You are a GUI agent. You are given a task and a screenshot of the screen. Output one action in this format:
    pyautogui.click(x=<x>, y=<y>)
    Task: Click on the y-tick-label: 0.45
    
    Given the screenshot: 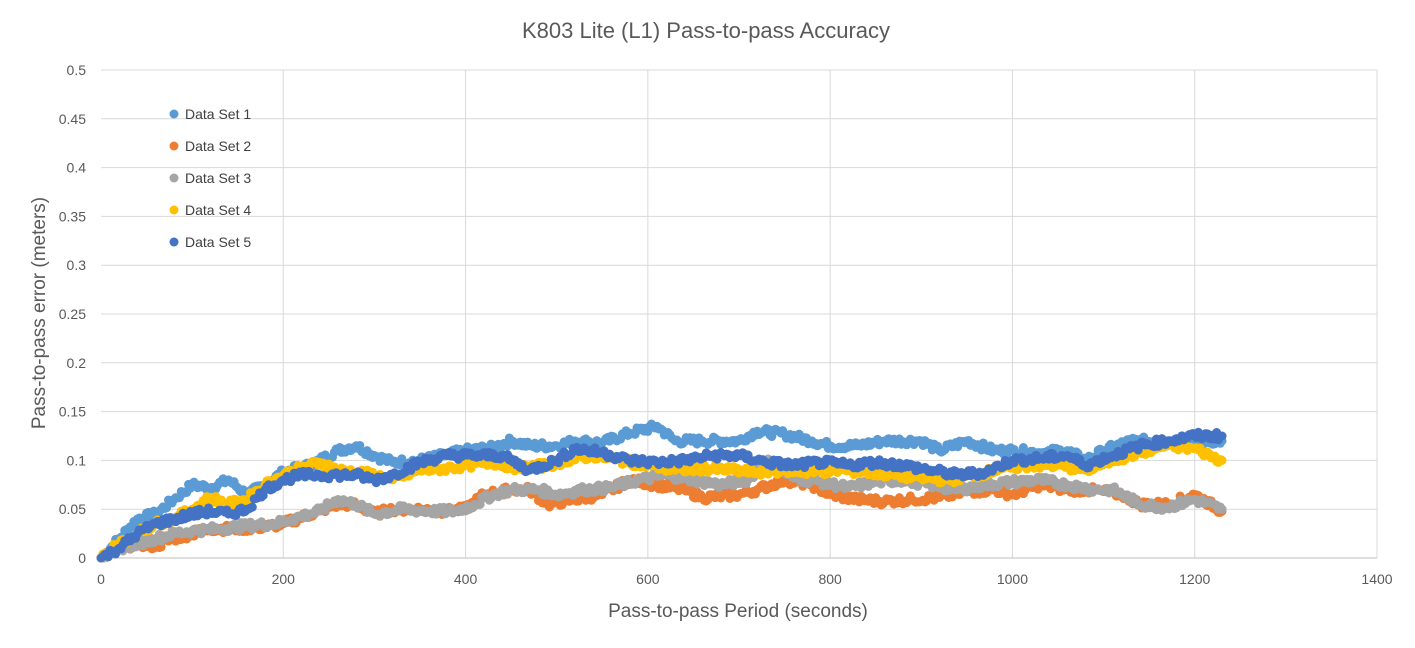 What is the action you would take?
    pyautogui.click(x=72, y=119)
    